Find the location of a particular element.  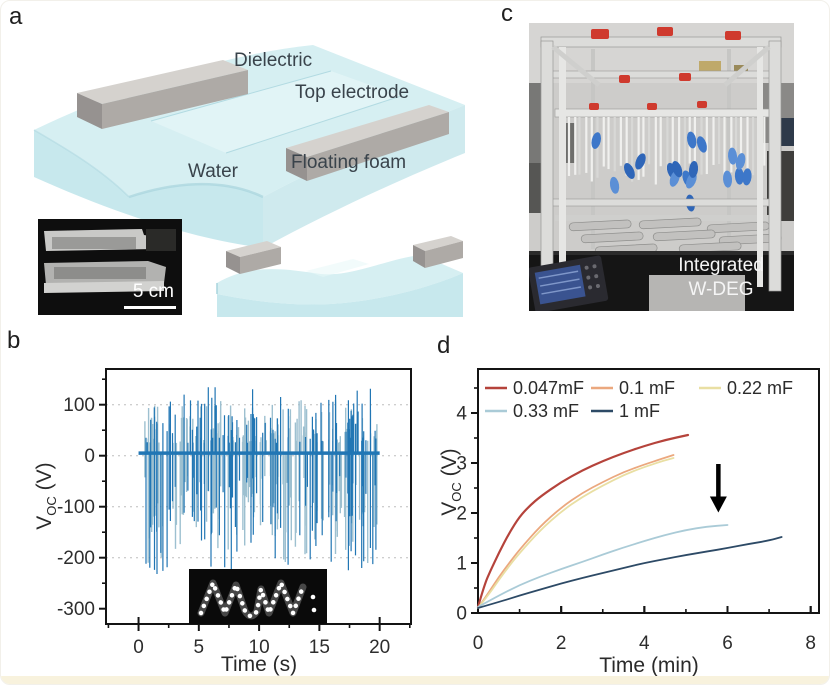

panel-b-letter: b is located at coordinates (14, 340).